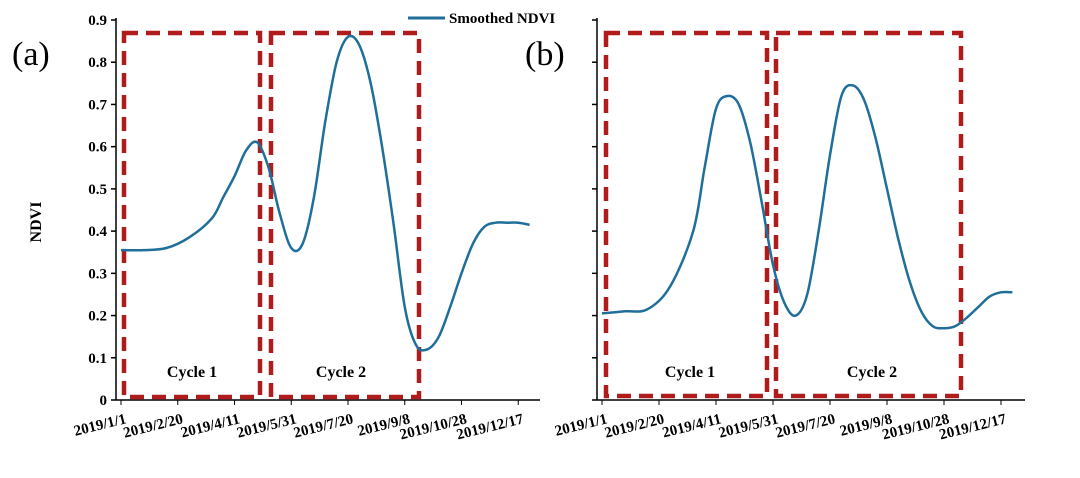 The image size is (1080, 478). I want to click on panel-a-y-tick-label: 0.3, so click(97, 274).